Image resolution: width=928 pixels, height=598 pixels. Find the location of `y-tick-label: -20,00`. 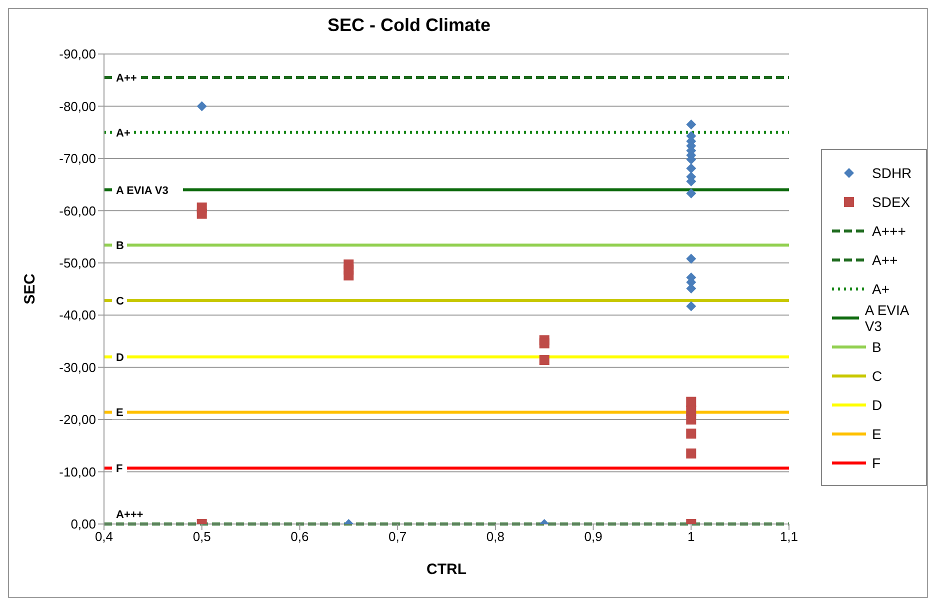

y-tick-label: -20,00 is located at coordinates (77, 420).